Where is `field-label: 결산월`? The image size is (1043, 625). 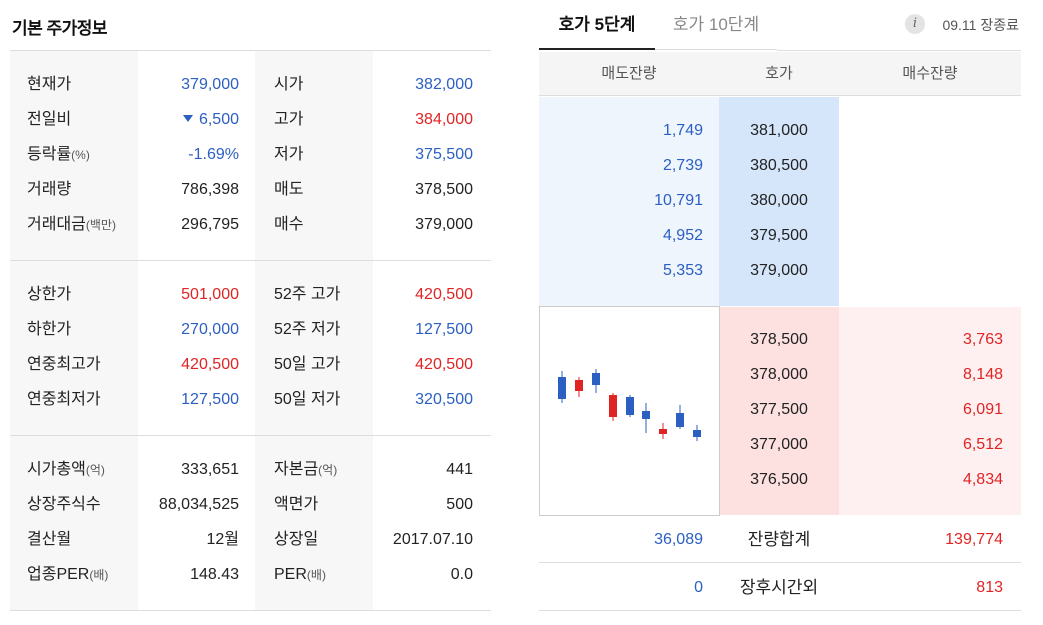 field-label: 결산월 is located at coordinates (49, 539).